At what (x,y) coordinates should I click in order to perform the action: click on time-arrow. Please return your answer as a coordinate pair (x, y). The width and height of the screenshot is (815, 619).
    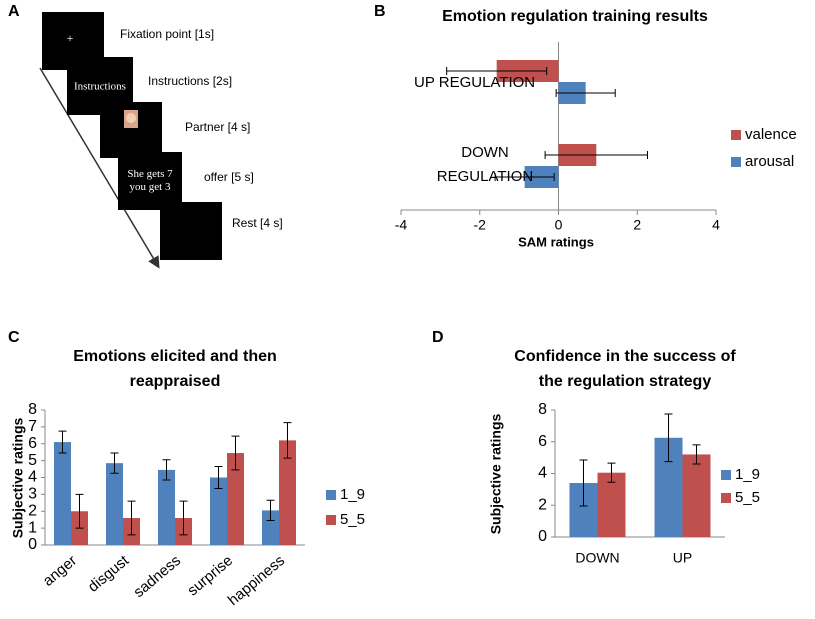
    Looking at the image, I should click on (99, 168).